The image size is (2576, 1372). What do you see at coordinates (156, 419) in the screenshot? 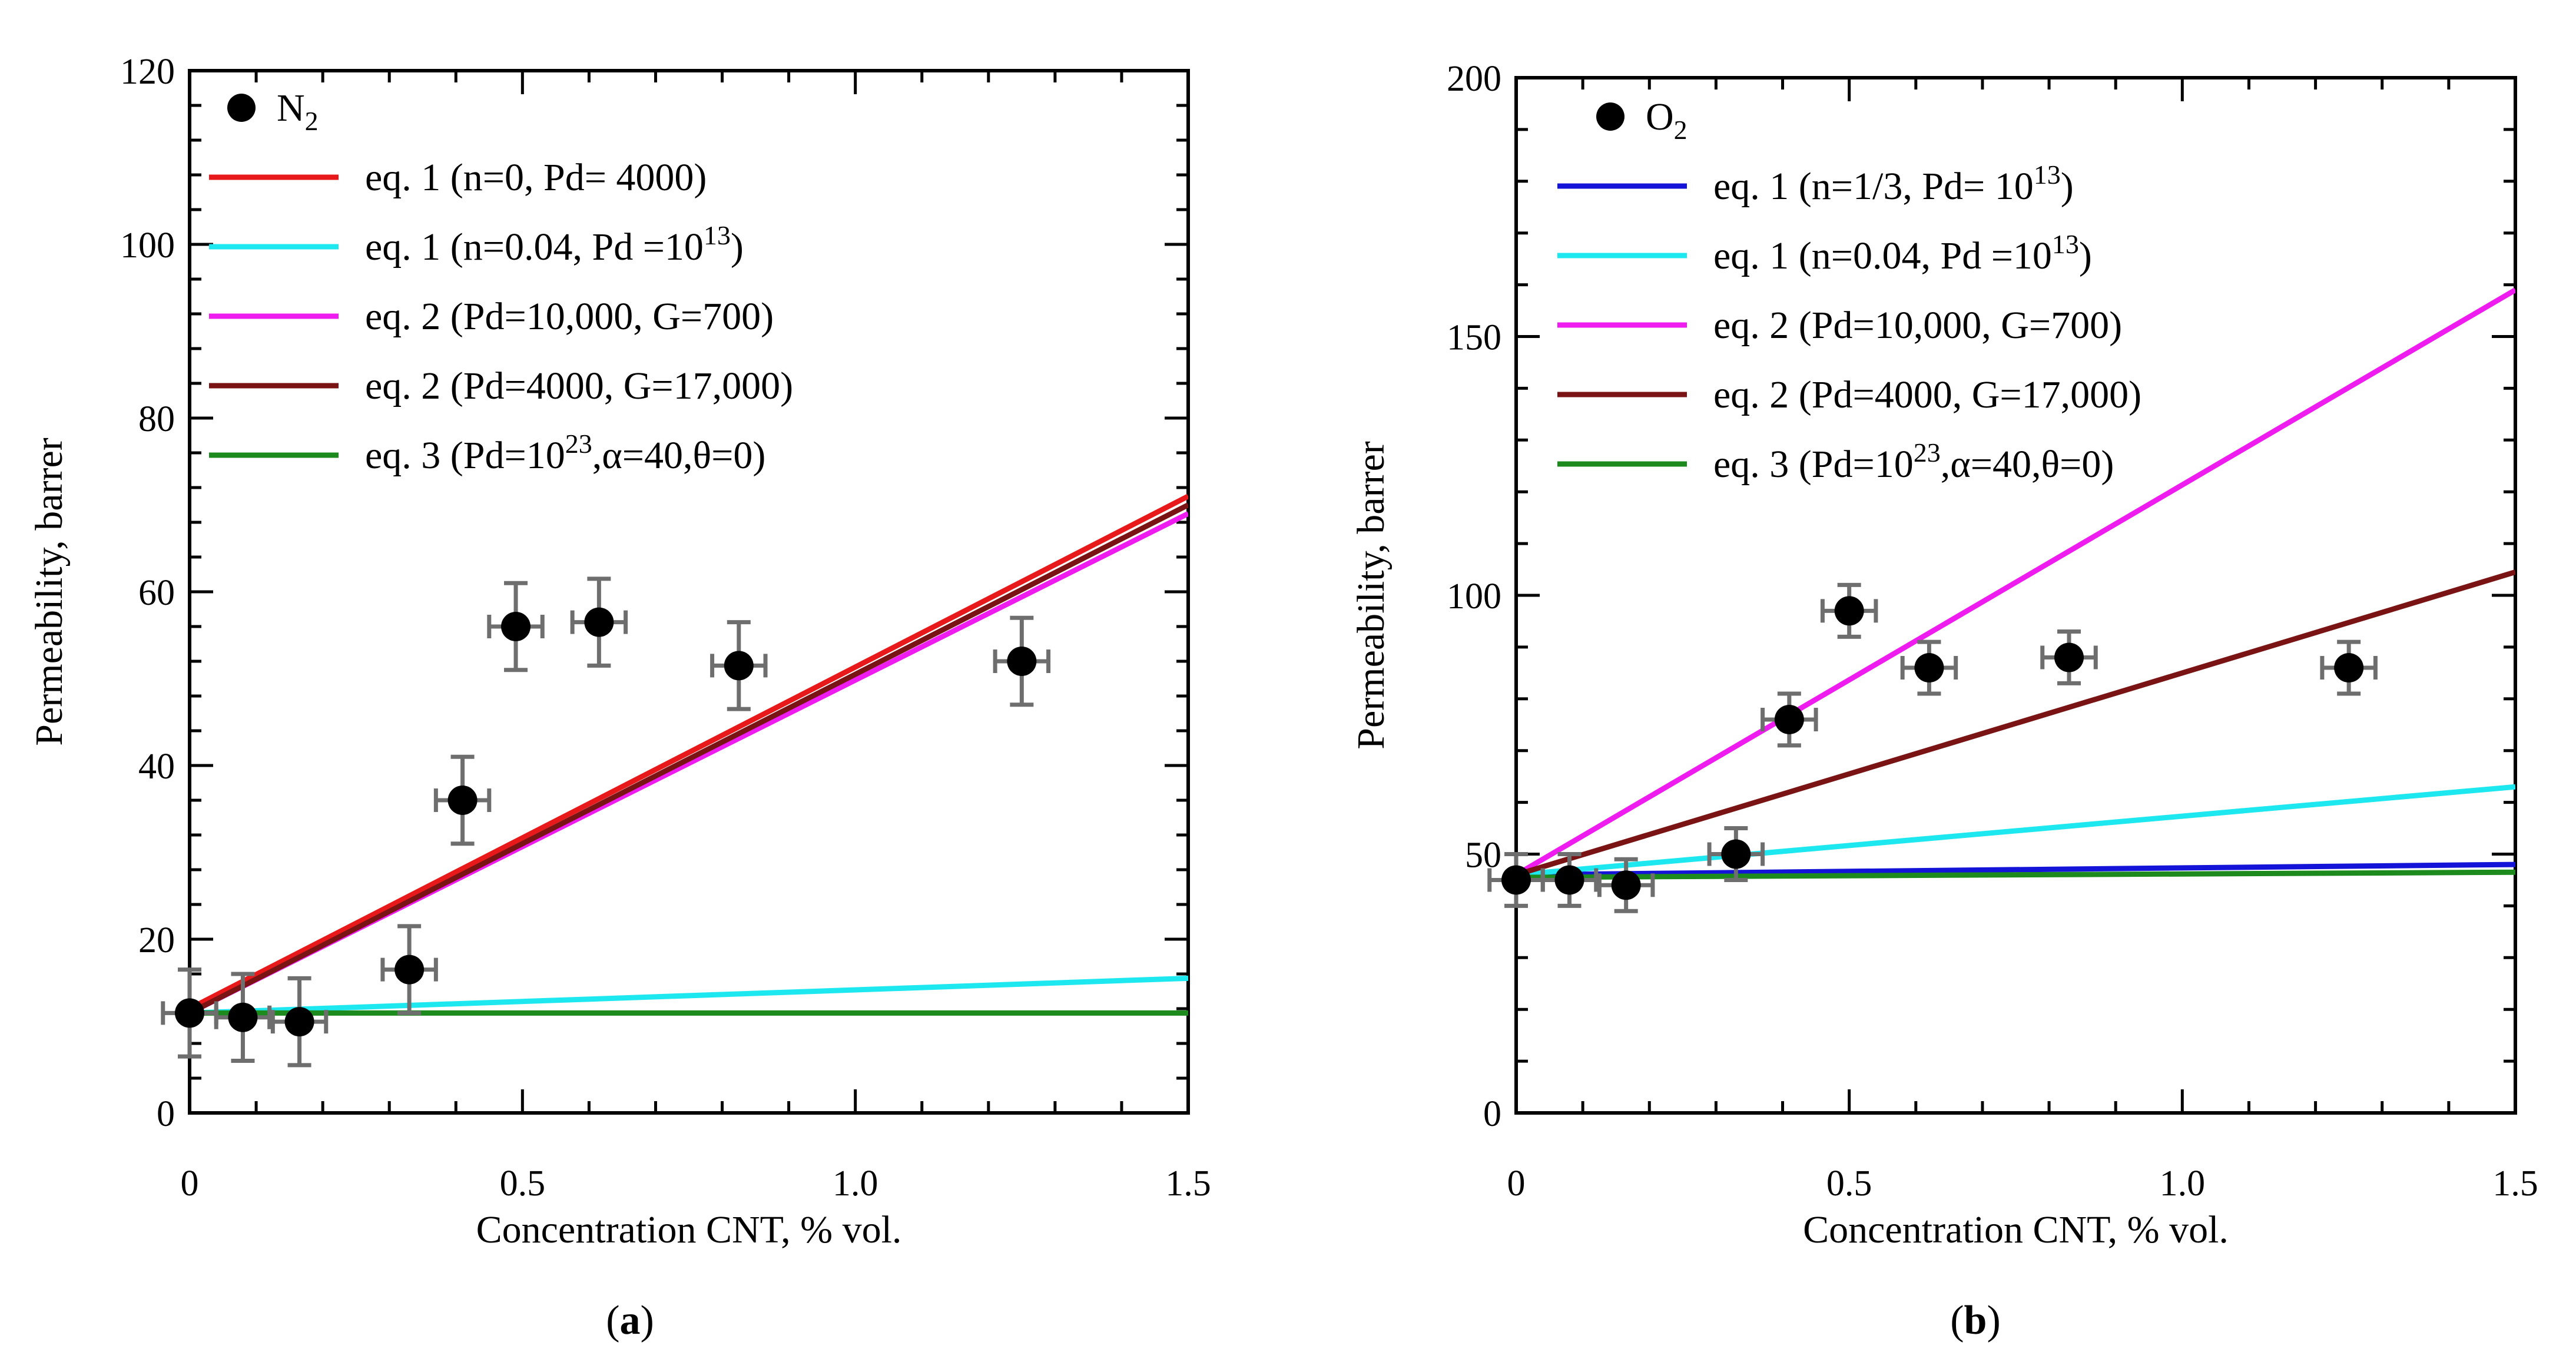
I see `y-tick-label: 80` at bounding box center [156, 419].